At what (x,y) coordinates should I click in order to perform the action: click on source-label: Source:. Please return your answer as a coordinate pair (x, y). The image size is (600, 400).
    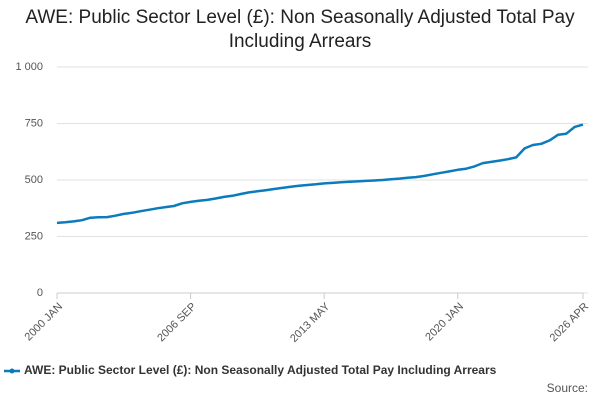
    Looking at the image, I should click on (567, 388).